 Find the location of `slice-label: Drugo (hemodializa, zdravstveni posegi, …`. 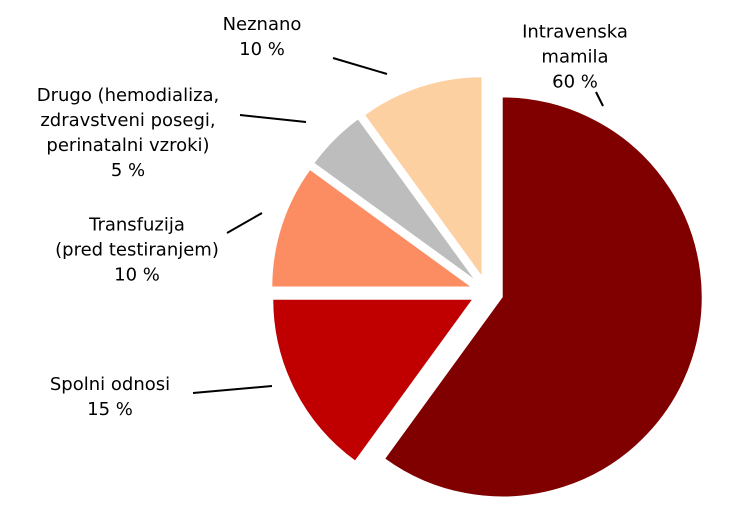

slice-label: Drugo (hemodializa, zdravstveni posegi, … is located at coordinates (128, 133).